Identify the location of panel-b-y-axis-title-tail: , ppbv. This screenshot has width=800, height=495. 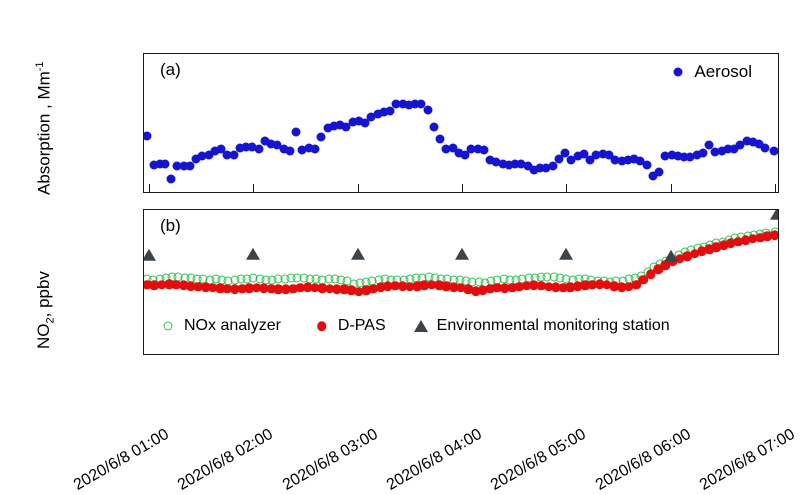
(43, 294).